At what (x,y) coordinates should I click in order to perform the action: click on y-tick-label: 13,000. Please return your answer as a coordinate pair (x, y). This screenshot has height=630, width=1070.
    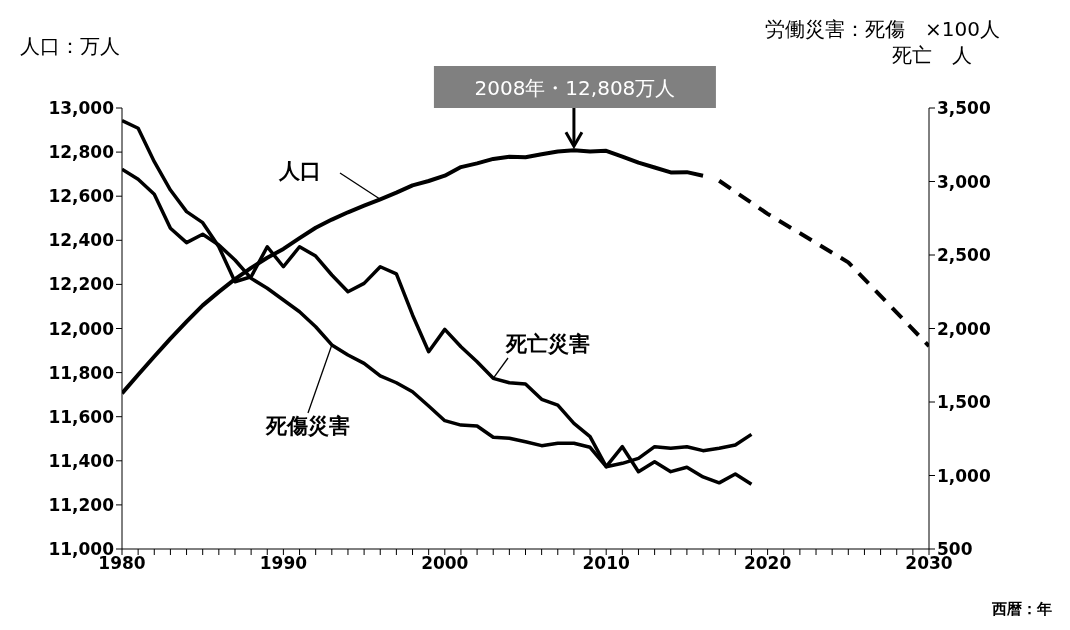
    Looking at the image, I should click on (81, 108).